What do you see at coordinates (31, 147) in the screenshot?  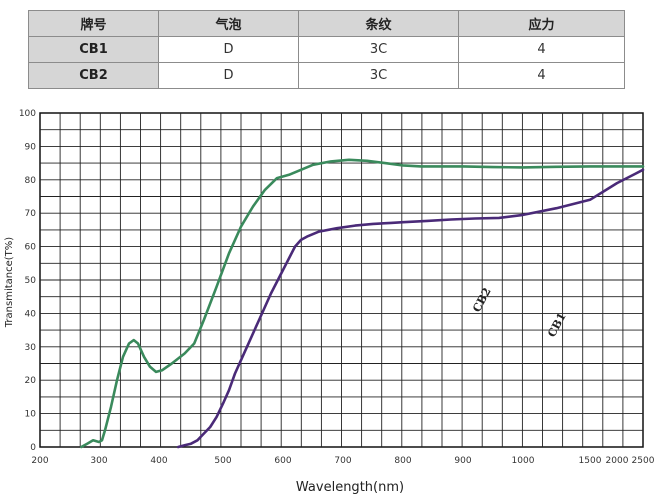 I see `y-tick-label: 90` at bounding box center [31, 147].